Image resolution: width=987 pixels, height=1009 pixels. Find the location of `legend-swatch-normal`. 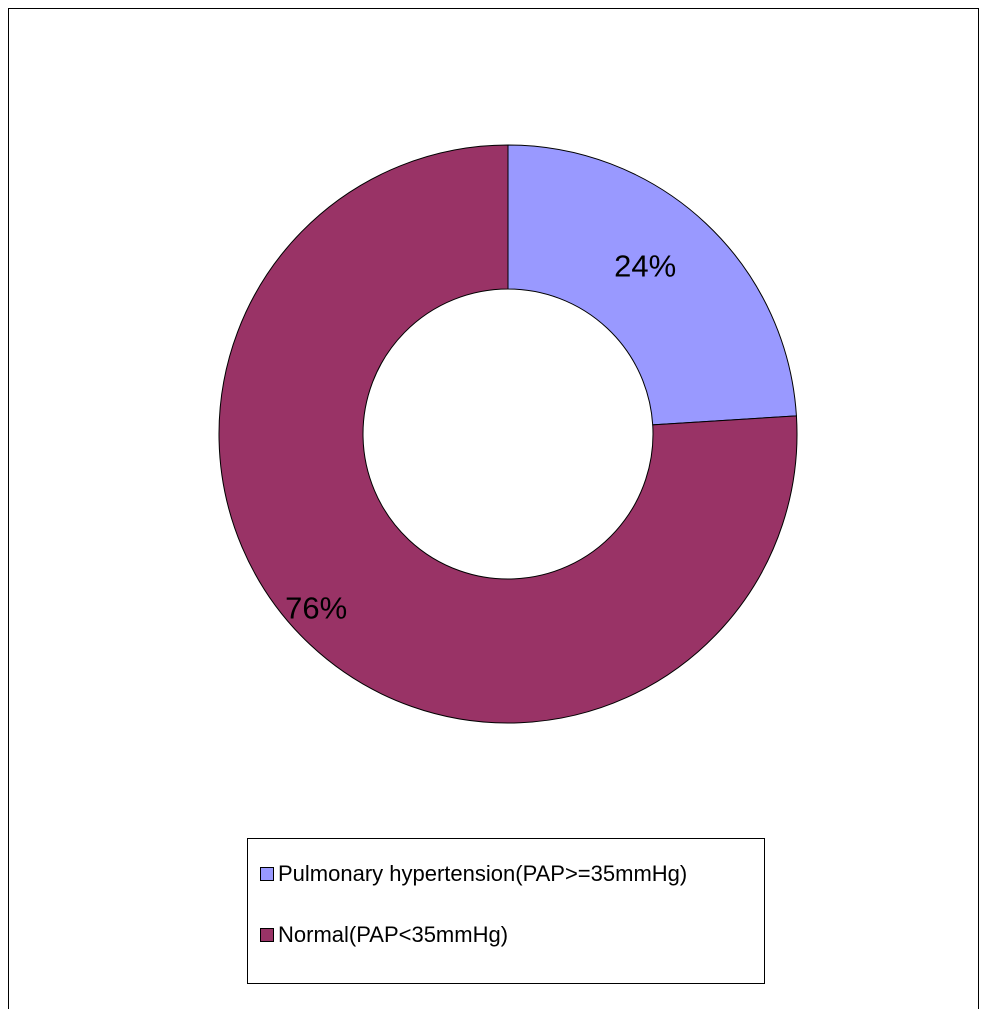

legend-swatch-normal is located at coordinates (267, 935).